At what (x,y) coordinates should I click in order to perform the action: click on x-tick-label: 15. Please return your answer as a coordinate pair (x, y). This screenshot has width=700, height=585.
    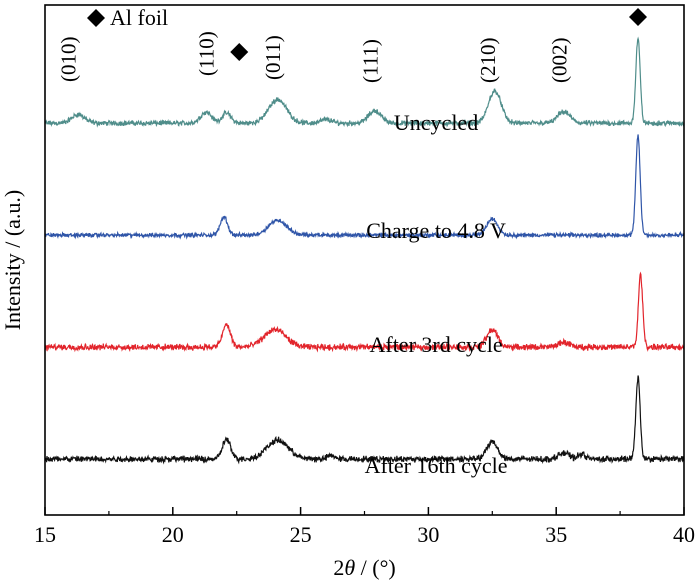
    Looking at the image, I should click on (45, 534).